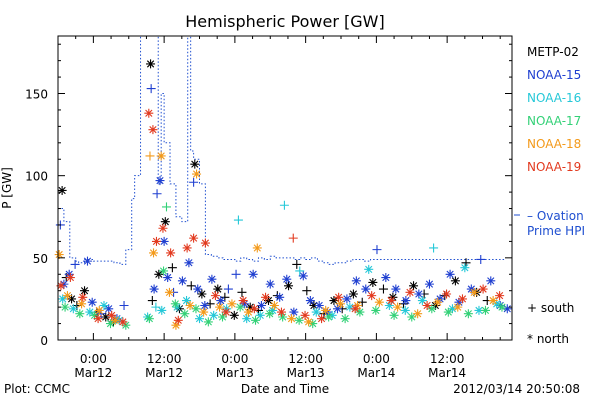 This screenshot has height=400, width=600. I want to click on legend-marker-south: + south, so click(550, 308).